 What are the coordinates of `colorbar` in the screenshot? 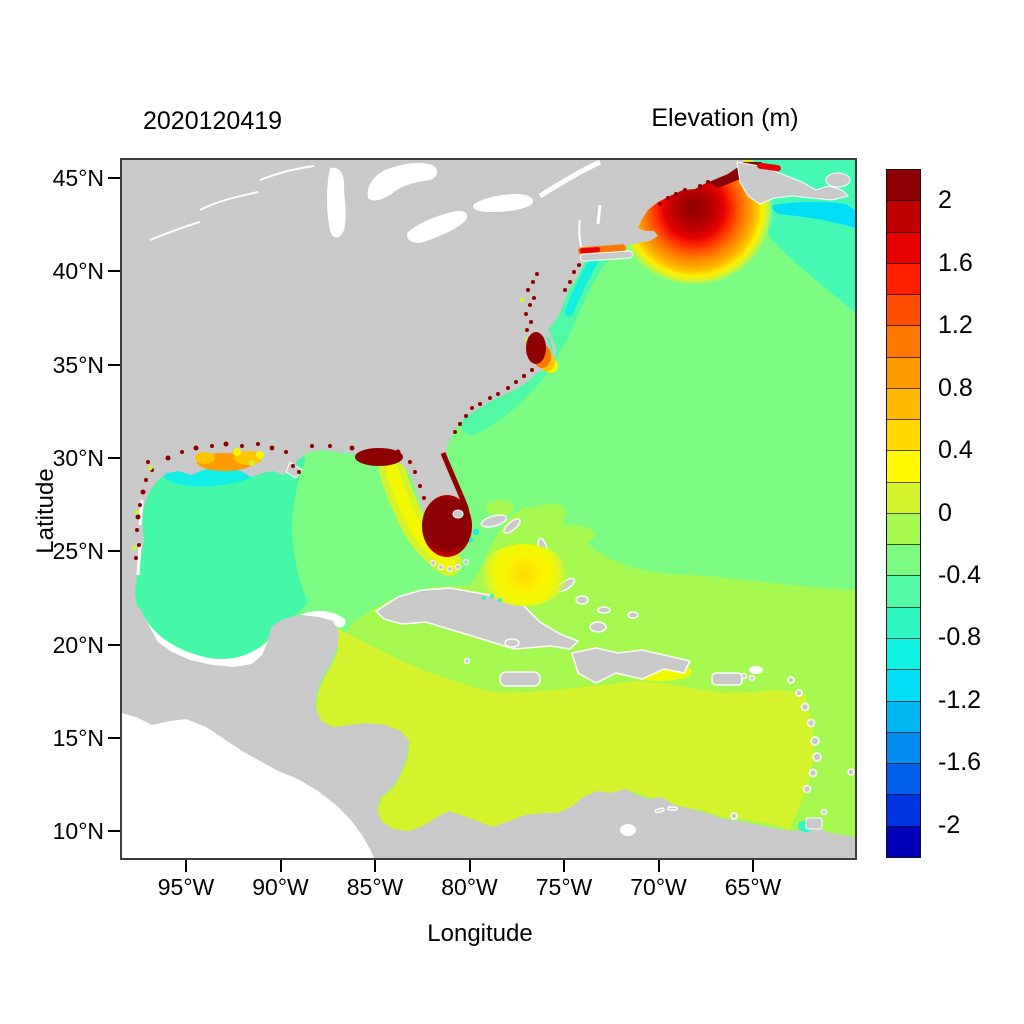 It's located at (903, 513).